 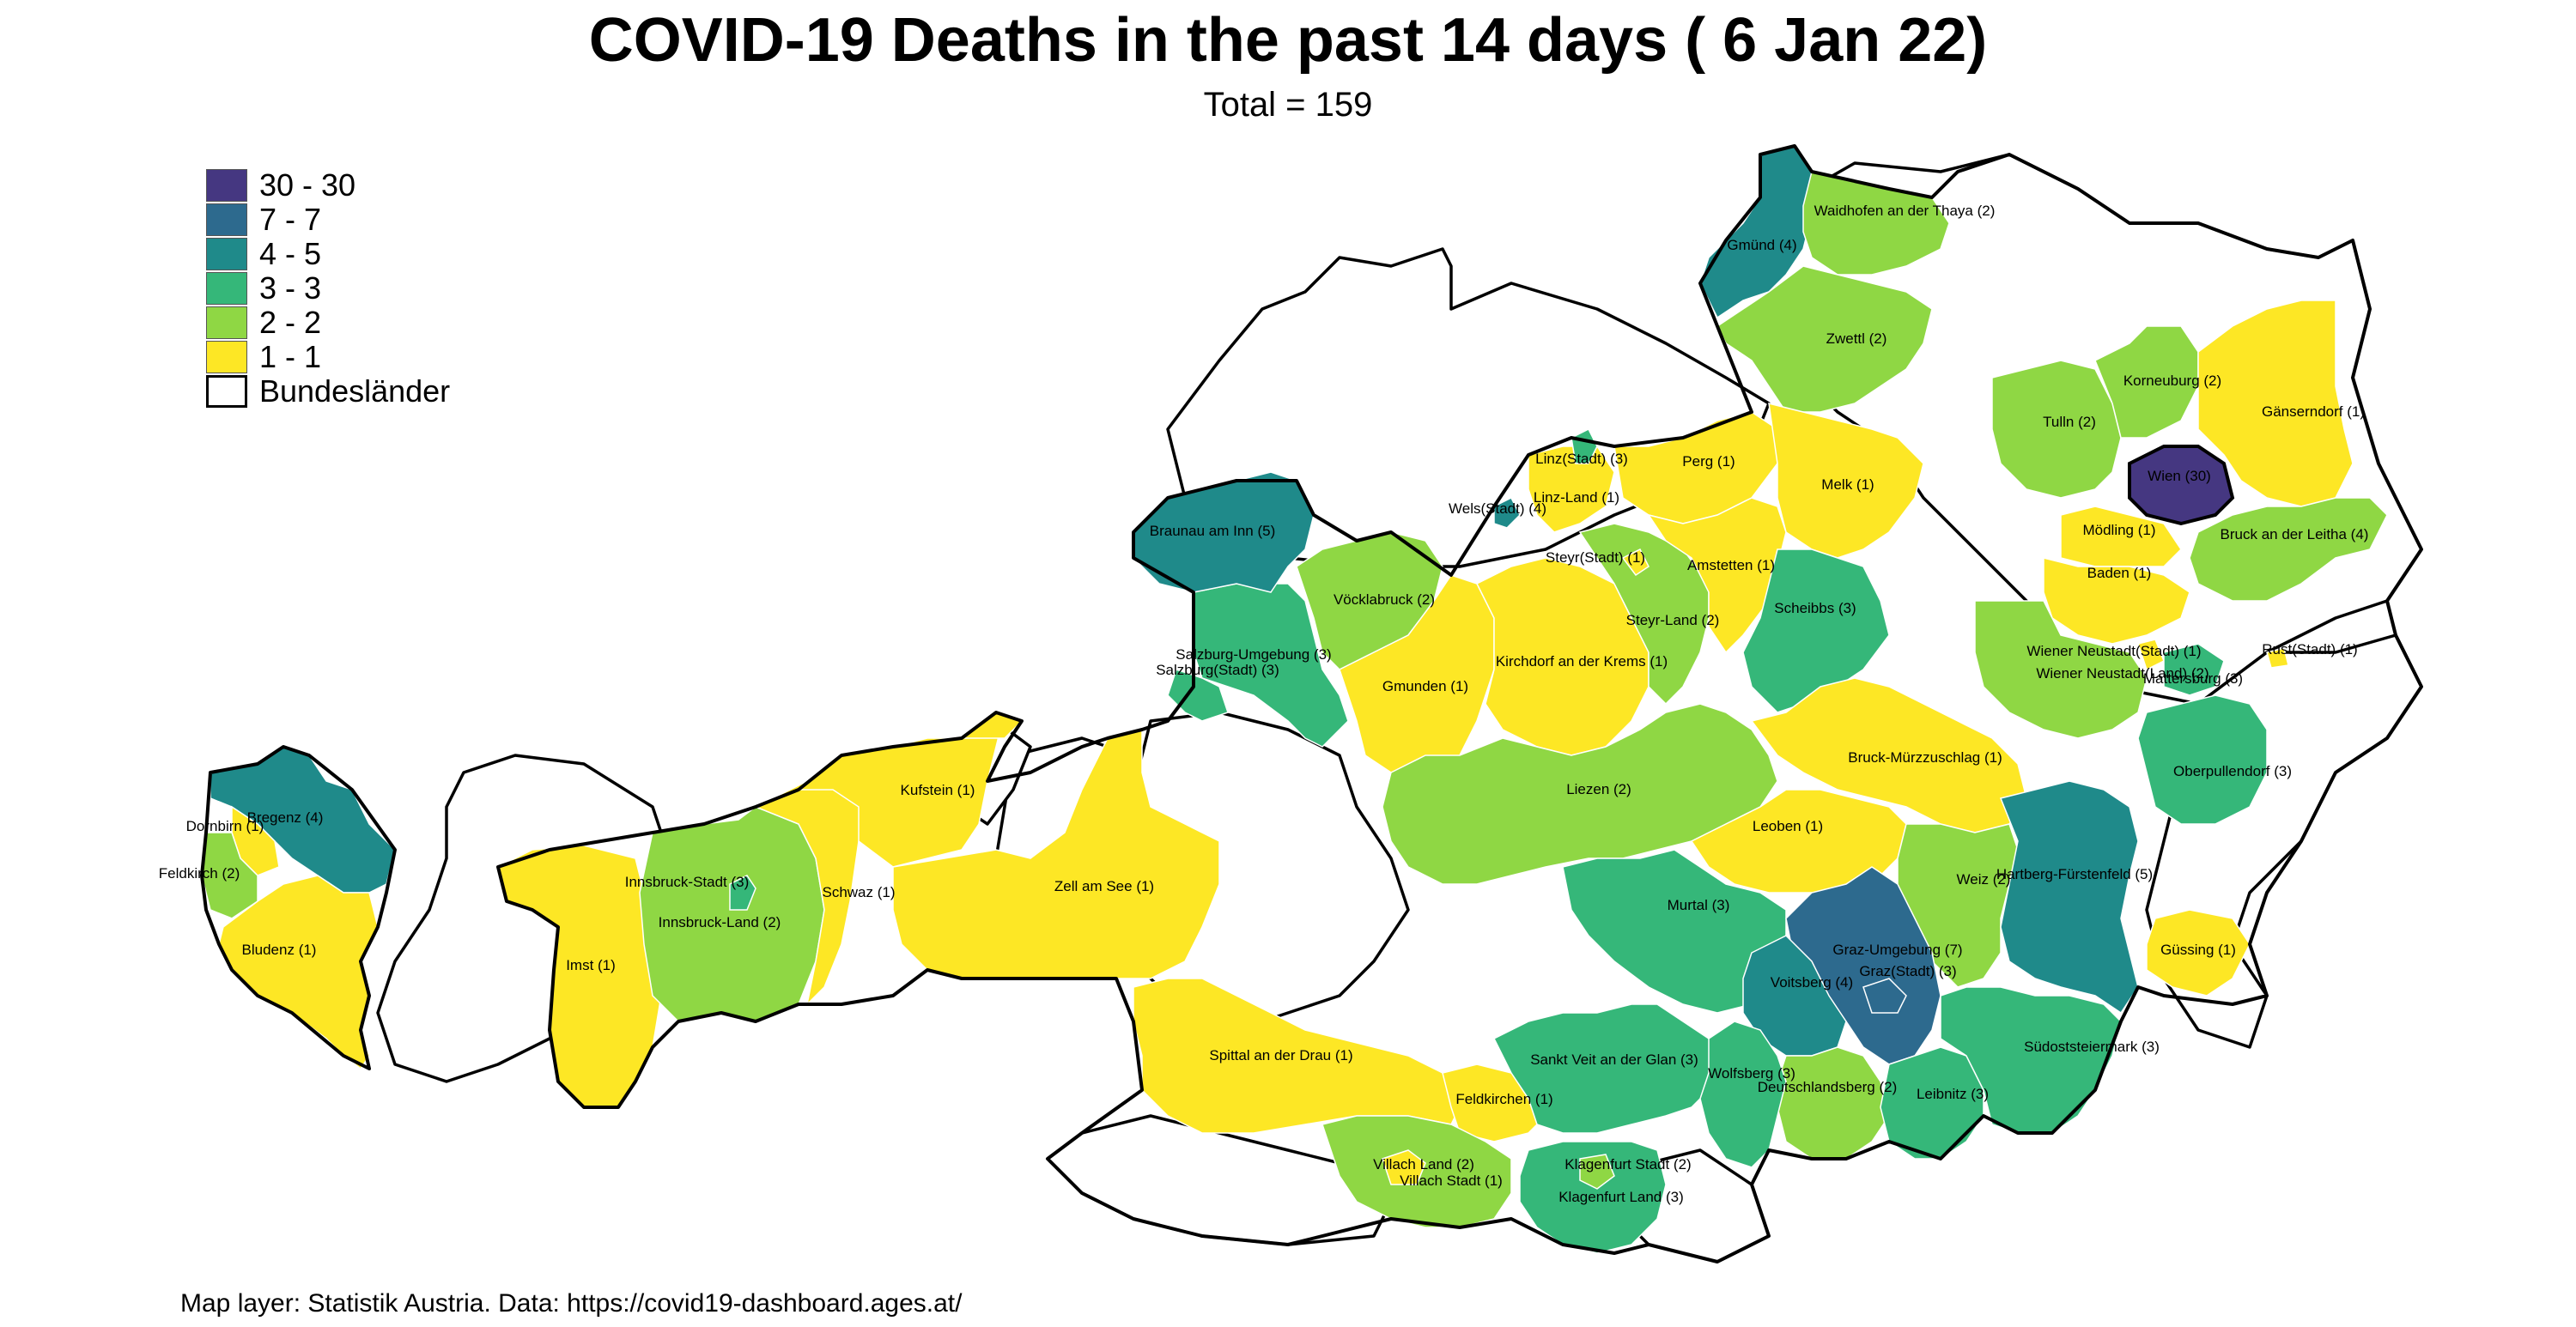 What do you see at coordinates (1288, 105) in the screenshot?
I see `map-subtitle: Total = 159` at bounding box center [1288, 105].